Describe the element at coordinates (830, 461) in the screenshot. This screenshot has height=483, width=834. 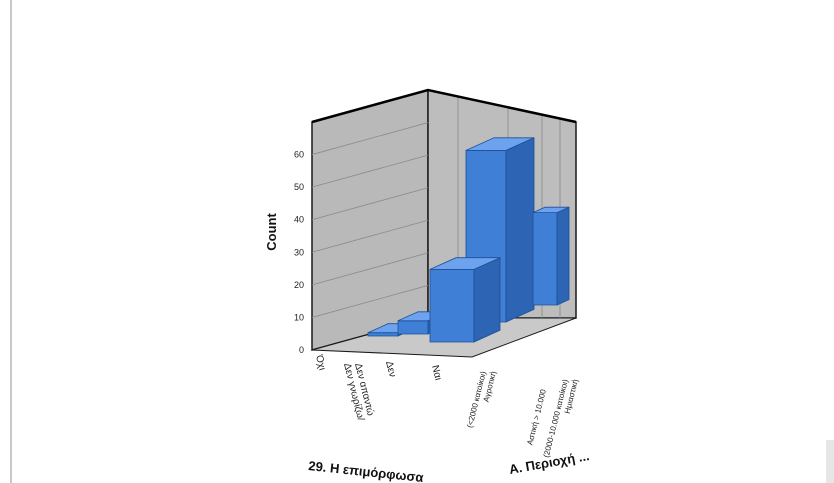
I see `window-edge-right` at that location.